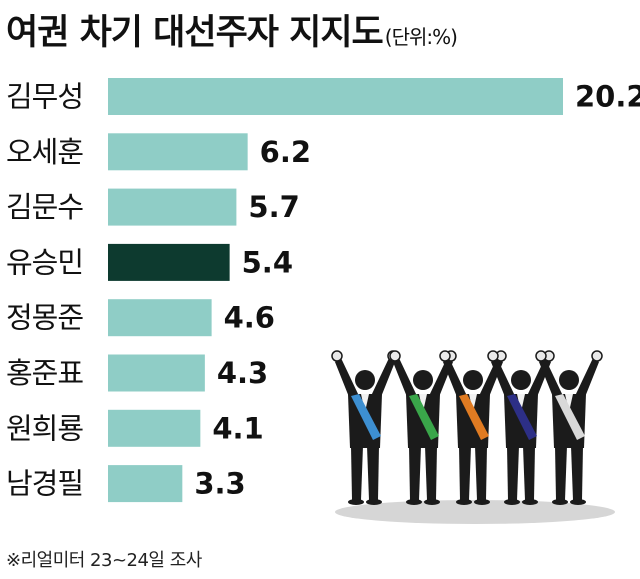 The width and height of the screenshot is (640, 579). I want to click on category-label: 오세훈, so click(44, 152).